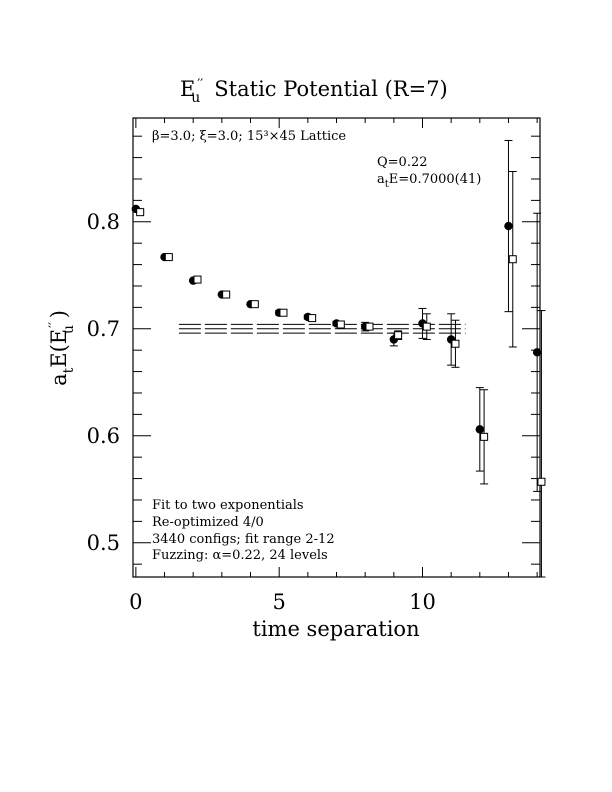  What do you see at coordinates (249, 136) in the screenshot?
I see `lattice-note: β=3.0; ξ=3.0; 15³×45 Lattice` at bounding box center [249, 136].